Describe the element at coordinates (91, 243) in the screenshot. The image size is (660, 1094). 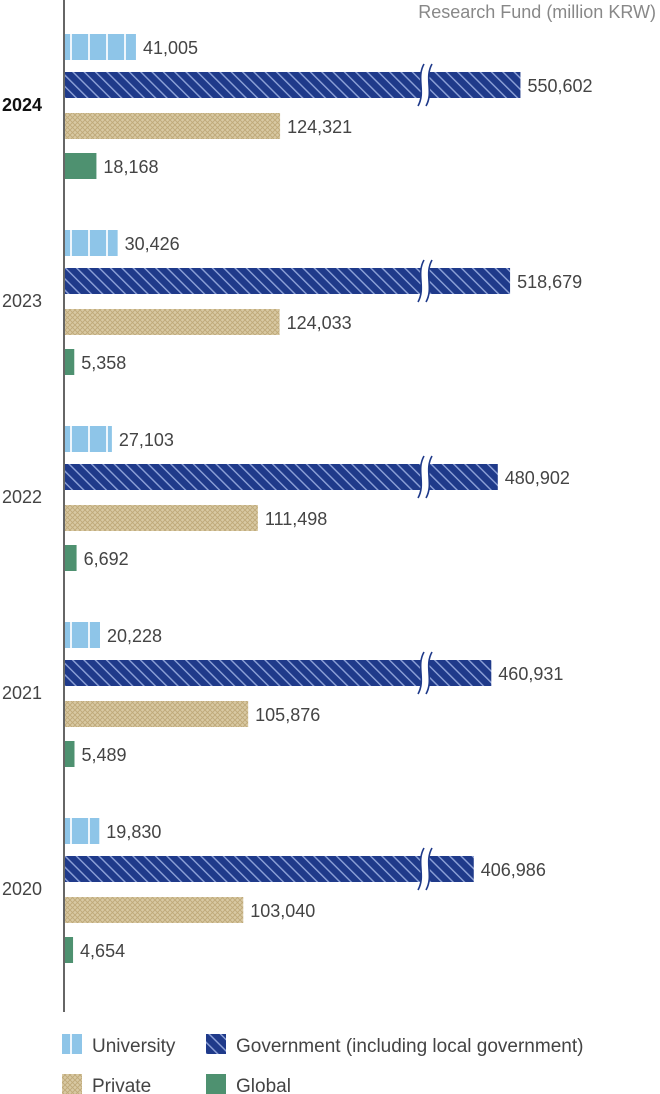
I see `bar-university-2023` at that location.